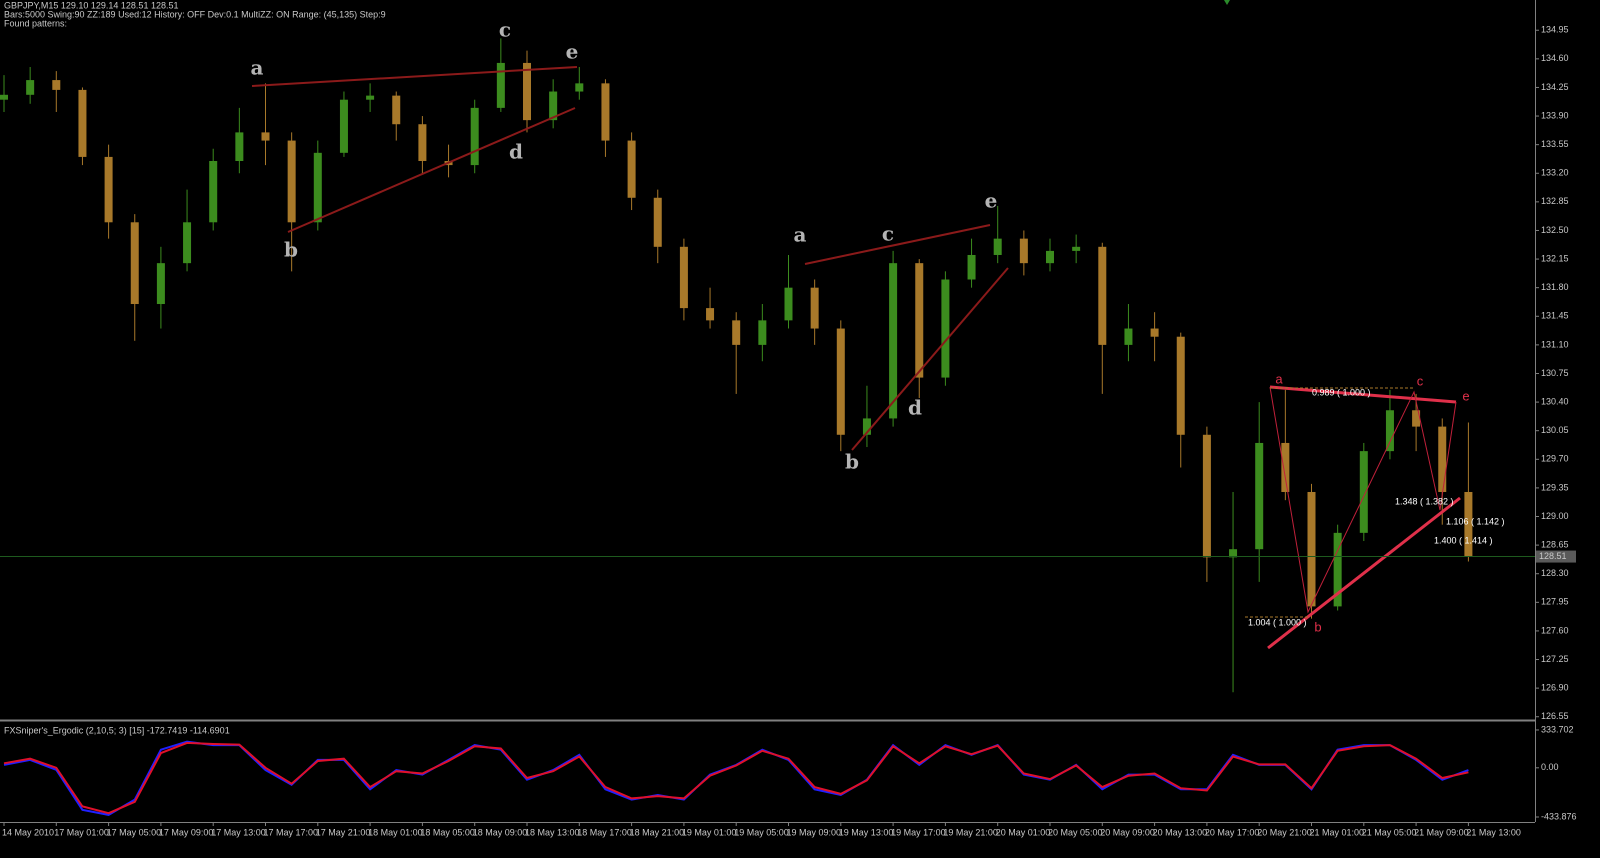 This screenshot has height=858, width=1600. What do you see at coordinates (1555, 58) in the screenshot?
I see `y-tick-label: 134.60` at bounding box center [1555, 58].